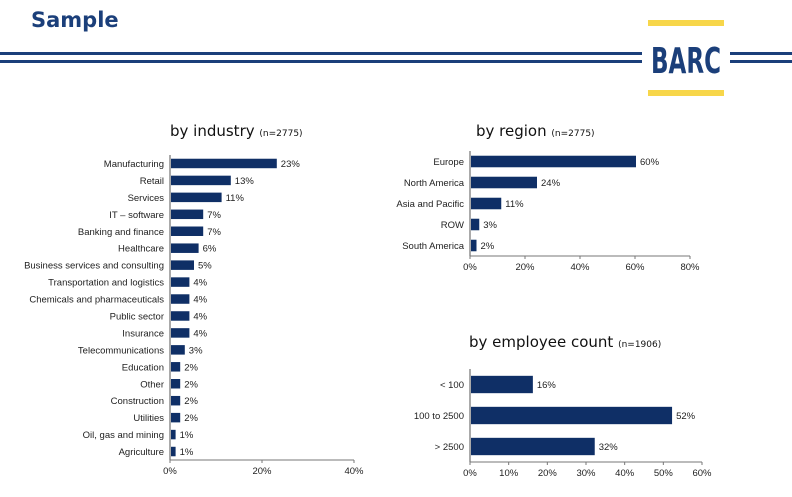  I want to click on industry-value-label: 5%, so click(205, 266).